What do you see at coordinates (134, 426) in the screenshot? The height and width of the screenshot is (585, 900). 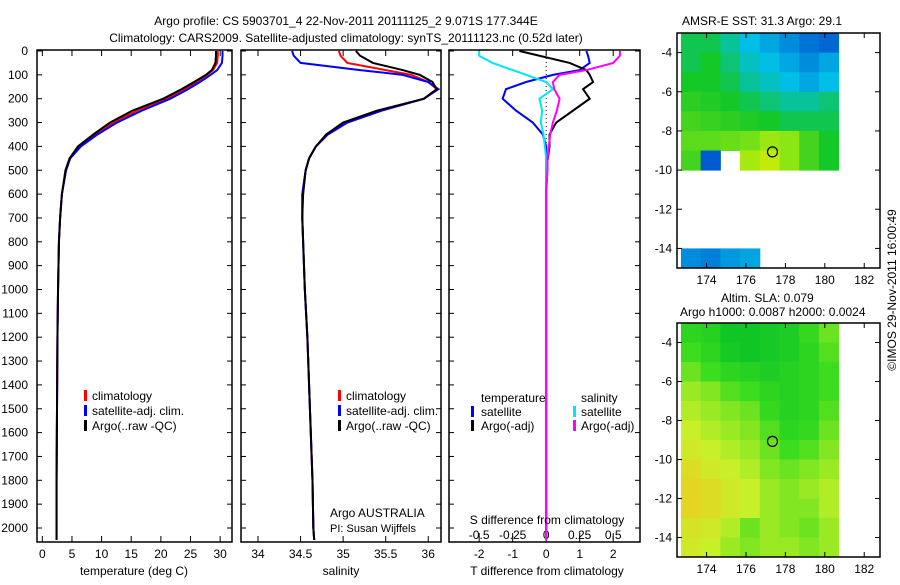 I see `legend-label: Argo(..raw -QC)` at bounding box center [134, 426].